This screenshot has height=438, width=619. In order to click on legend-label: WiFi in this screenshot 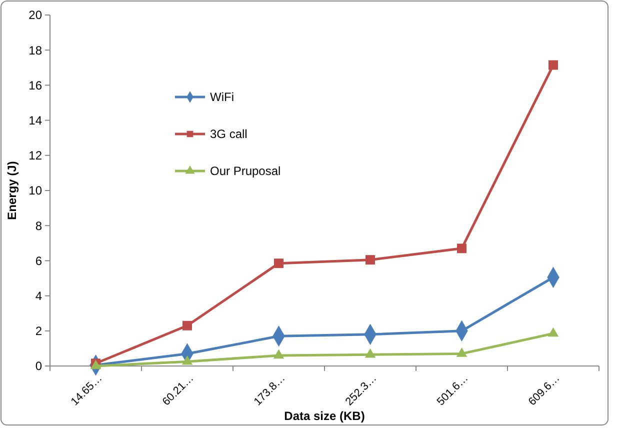, I will do `click(222, 97)`.